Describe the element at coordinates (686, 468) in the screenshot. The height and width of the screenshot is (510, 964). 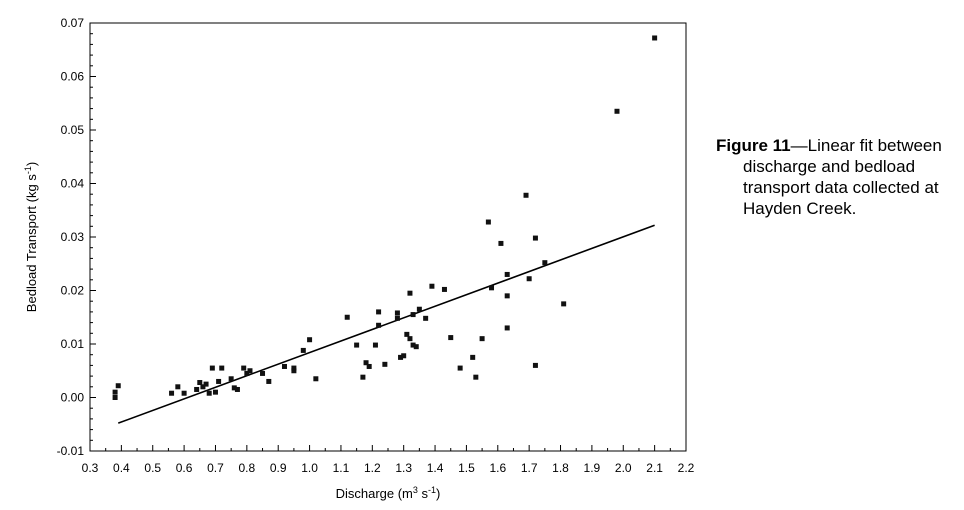
I see `x-tick-label: 2.2` at that location.